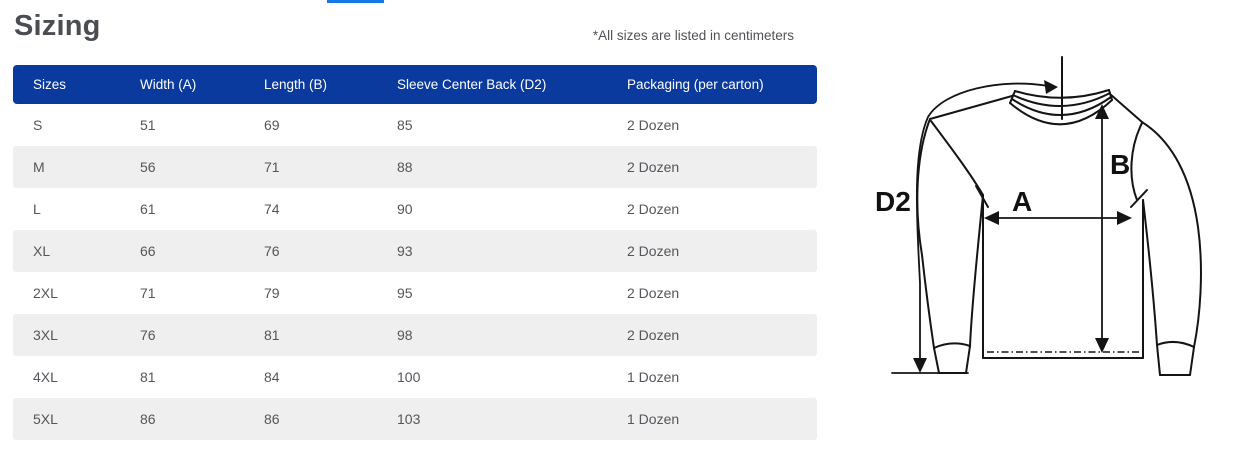 The image size is (1243, 476). Describe the element at coordinates (296, 84) in the screenshot. I see `header-length: Length (B)` at that location.